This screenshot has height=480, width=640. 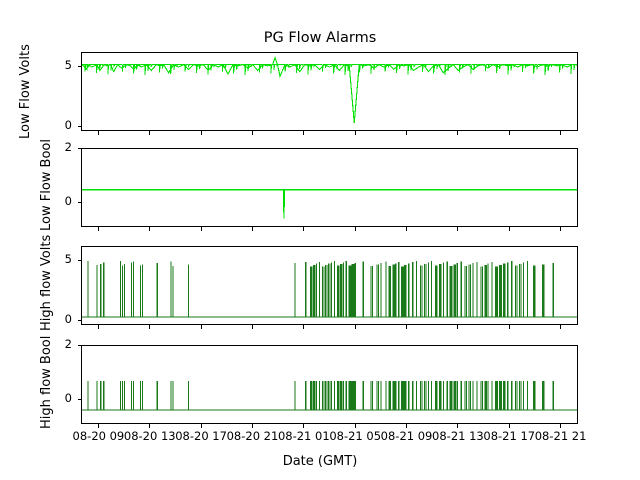 What do you see at coordinates (68, 319) in the screenshot?
I see `y-tick-label-s3-0: 0` at bounding box center [68, 319].